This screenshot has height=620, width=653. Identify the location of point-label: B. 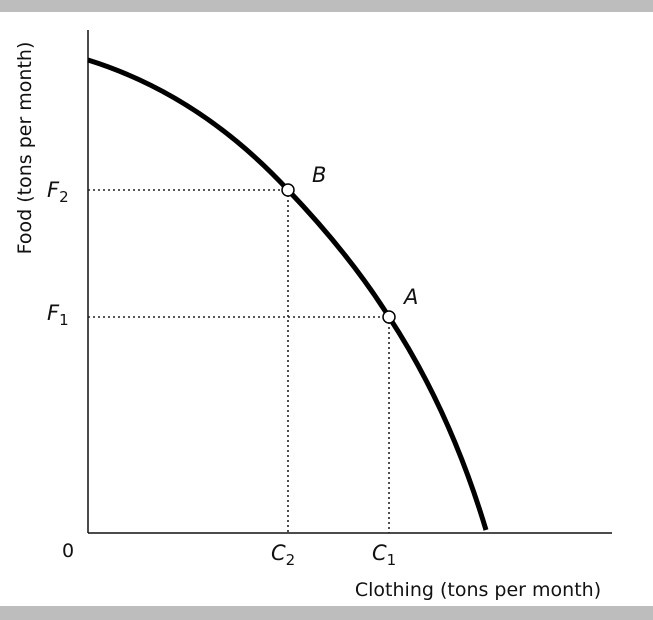
(319, 175).